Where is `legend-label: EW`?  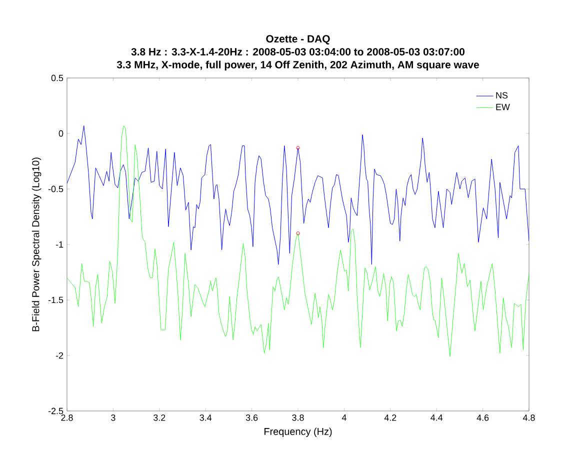
legend-label: EW is located at coordinates (503, 107).